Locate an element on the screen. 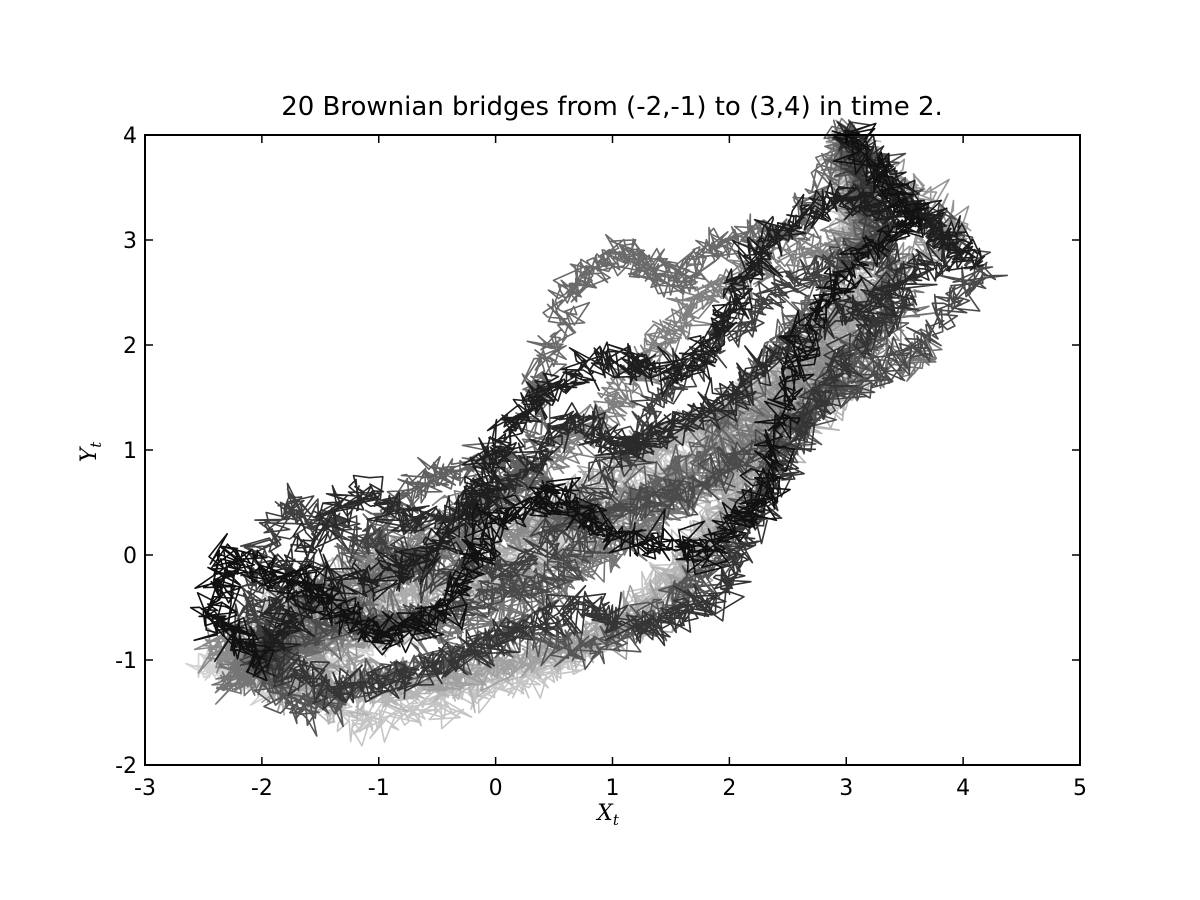  y-axis-label-main: Y is located at coordinates (89, 453).